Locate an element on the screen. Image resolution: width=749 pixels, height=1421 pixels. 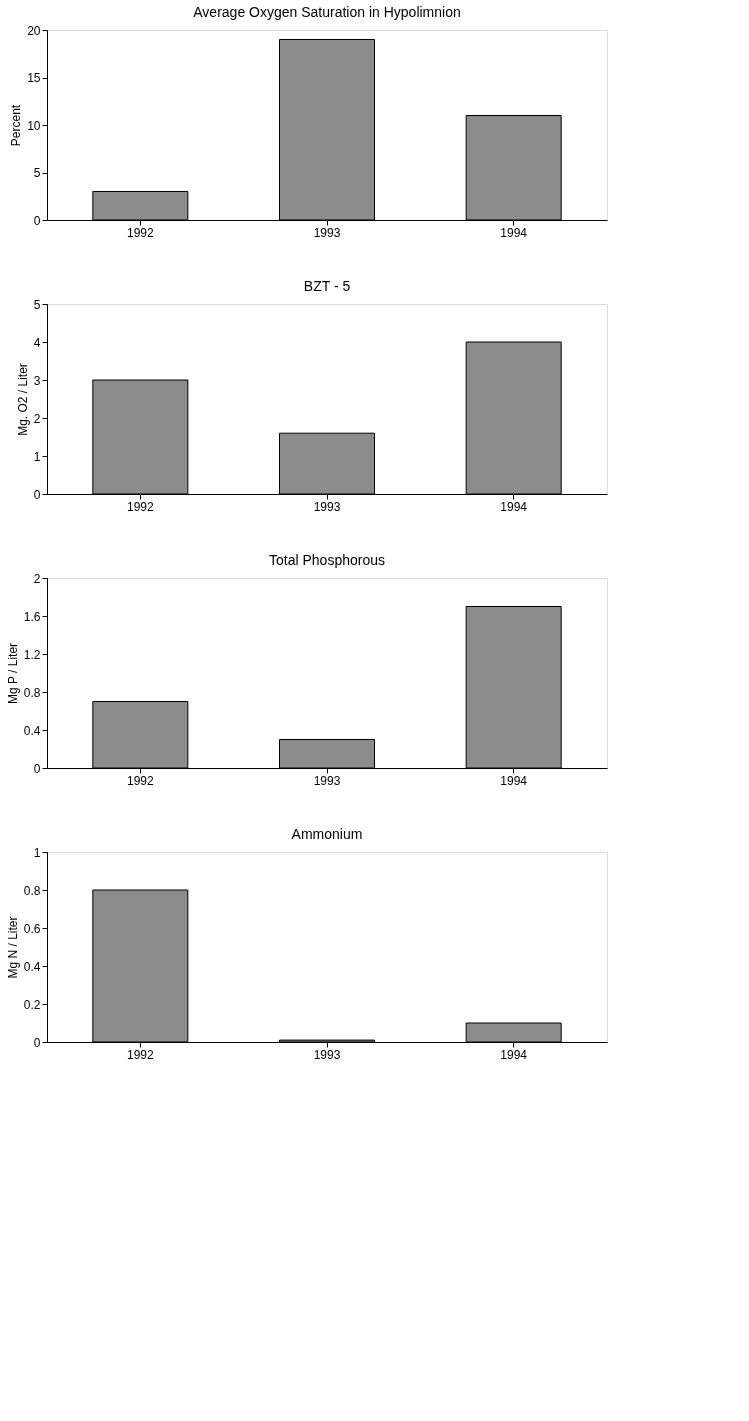
y-tick-label: 20 is located at coordinates (34, 30).